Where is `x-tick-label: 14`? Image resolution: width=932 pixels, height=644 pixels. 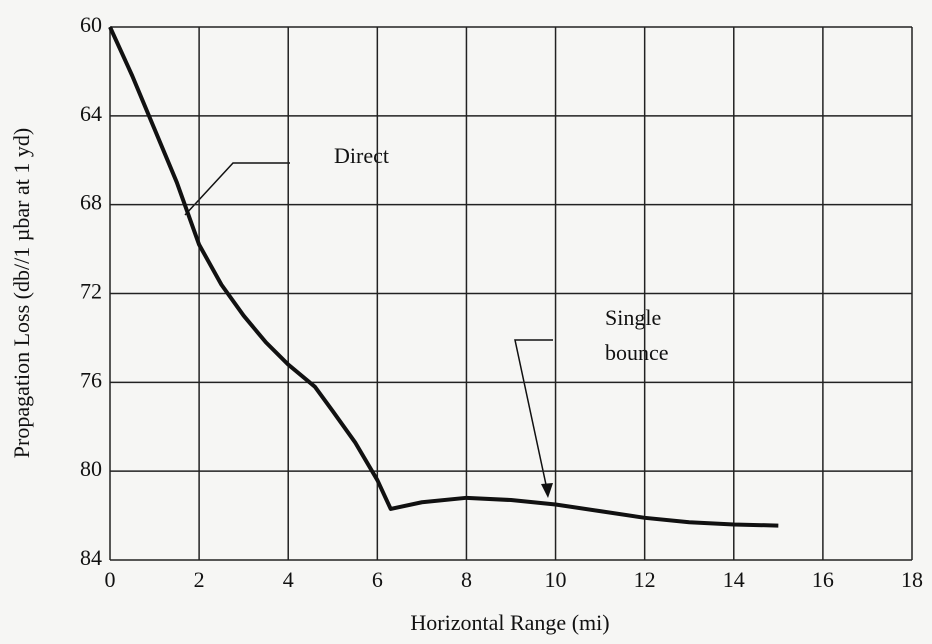
x-tick-label: 14 is located at coordinates (734, 579).